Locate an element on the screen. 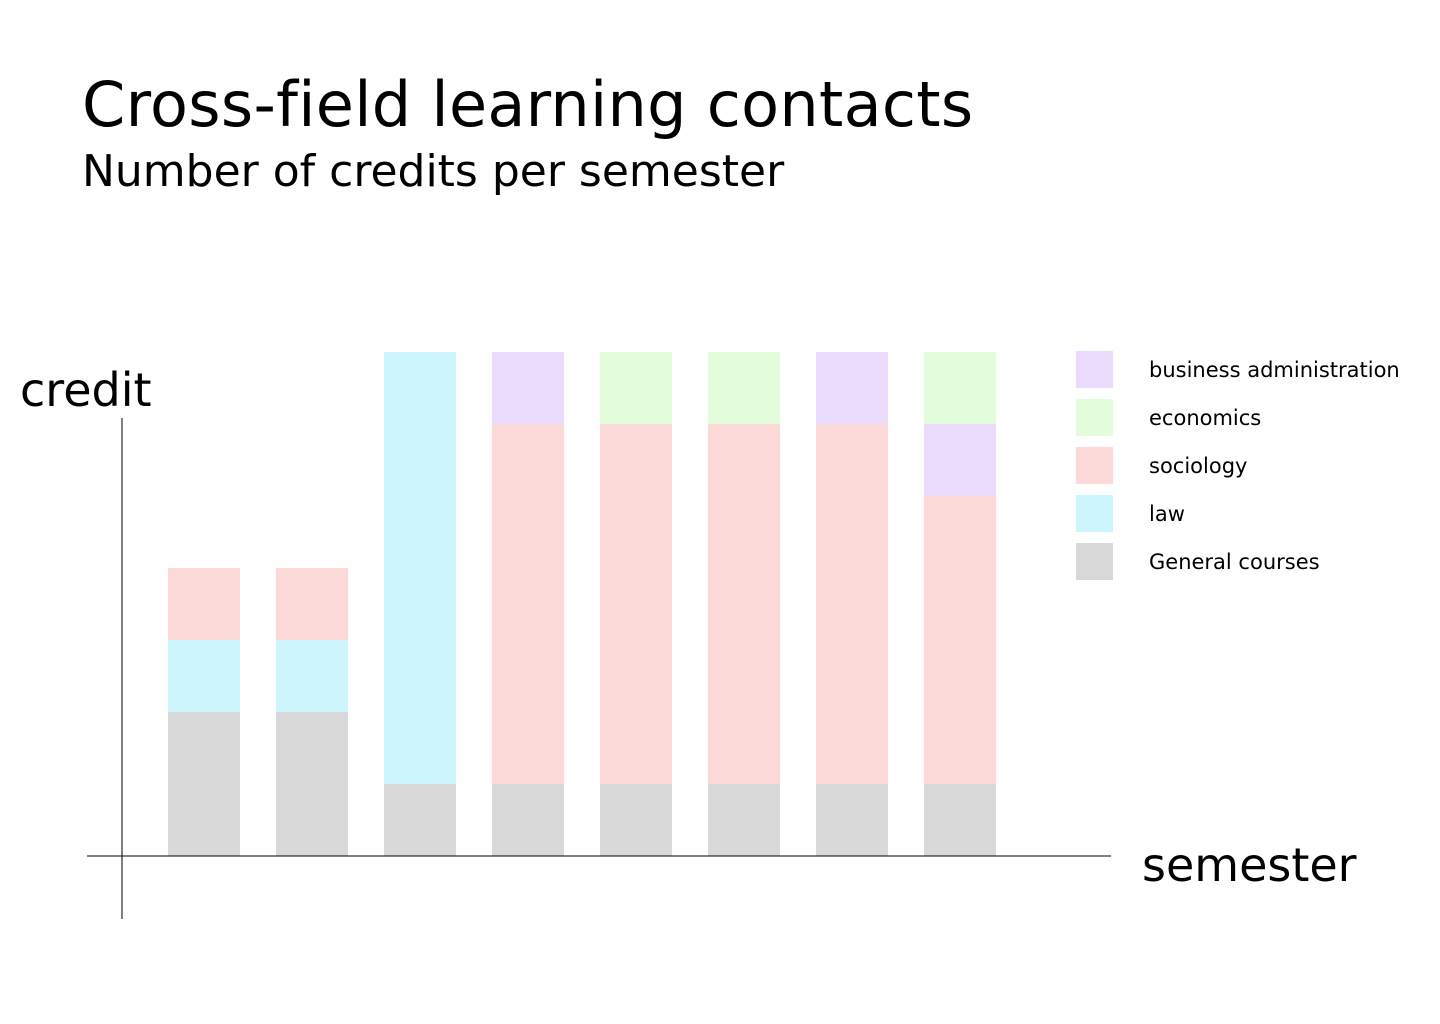  legend-label: economics is located at coordinates (1205, 417).